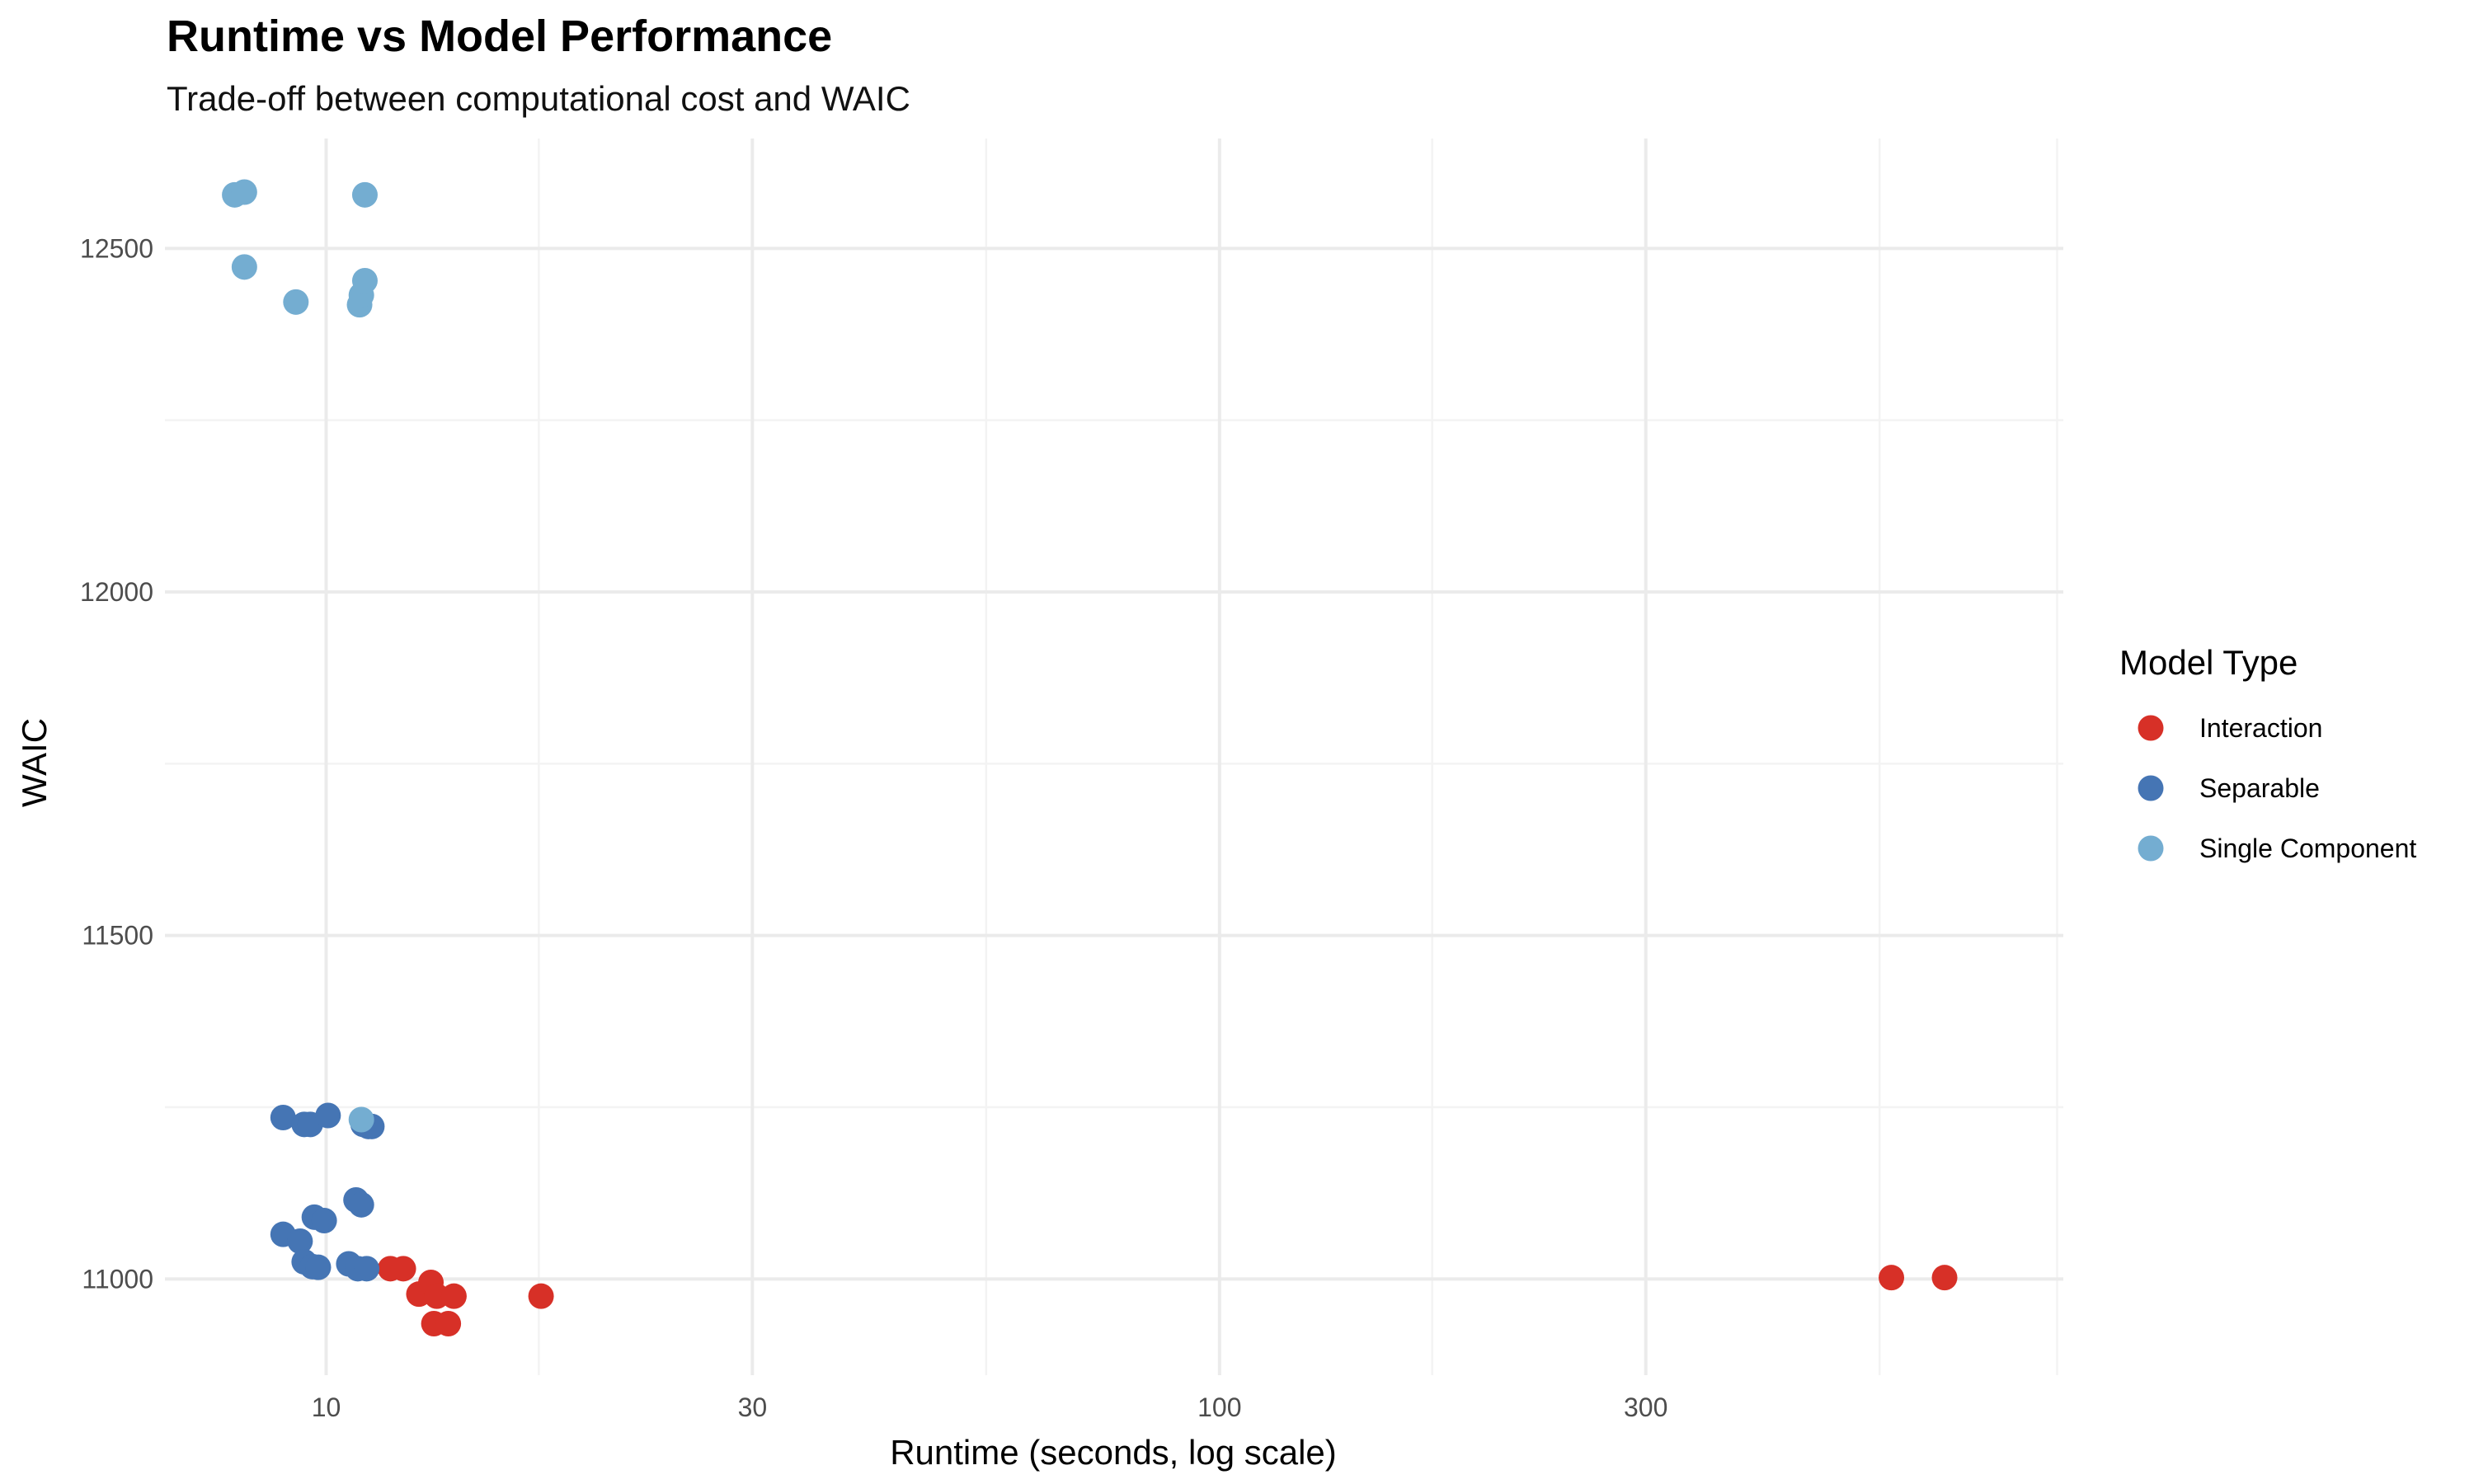 This screenshot has width=2474, height=1484. I want to click on legend-title: Model Type, so click(2208, 662).